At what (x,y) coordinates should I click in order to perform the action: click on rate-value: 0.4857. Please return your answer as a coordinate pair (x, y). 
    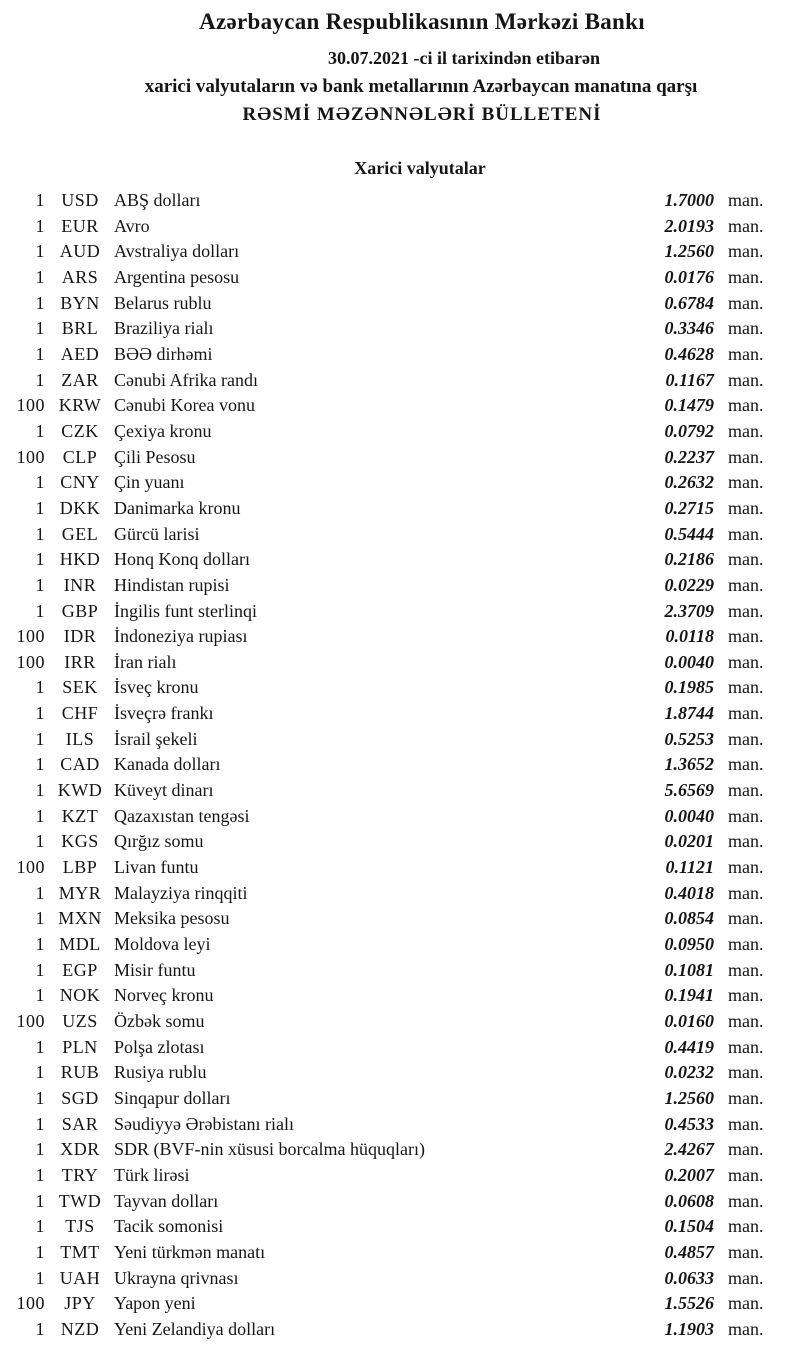
    Looking at the image, I should click on (689, 1251).